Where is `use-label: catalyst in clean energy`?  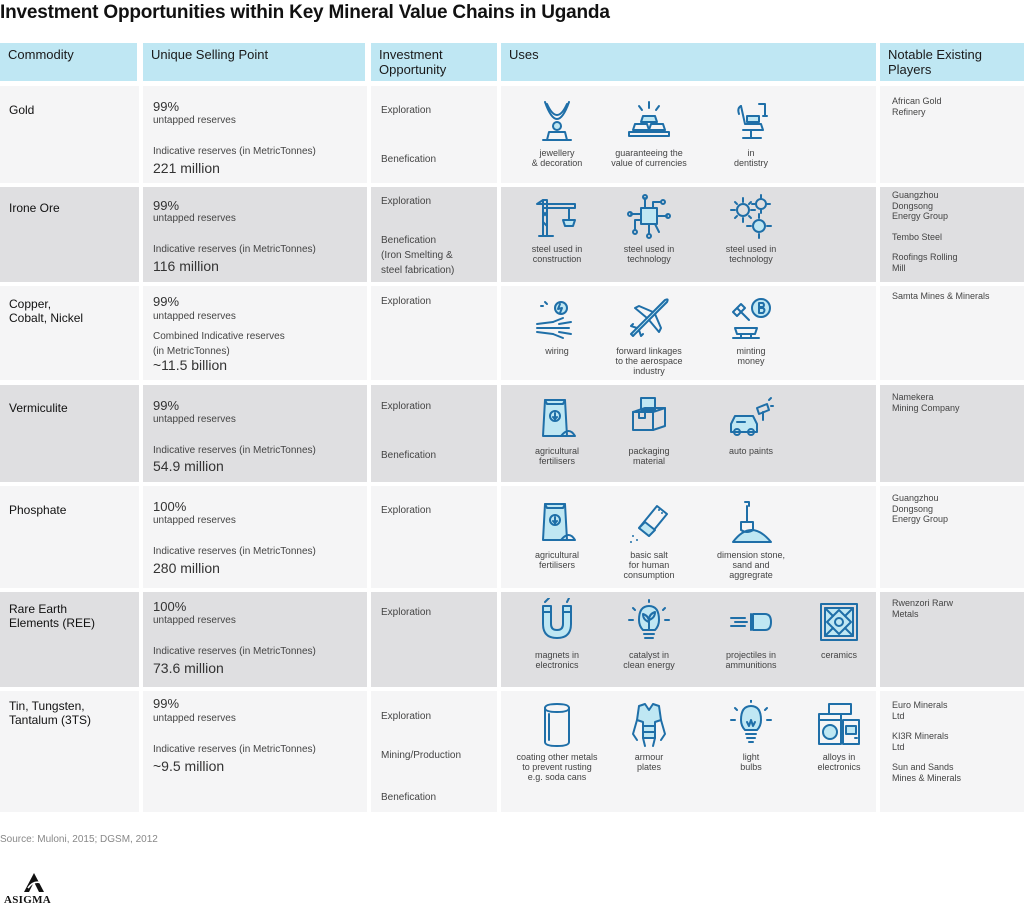
use-label: catalyst in clean energy is located at coordinates (649, 660).